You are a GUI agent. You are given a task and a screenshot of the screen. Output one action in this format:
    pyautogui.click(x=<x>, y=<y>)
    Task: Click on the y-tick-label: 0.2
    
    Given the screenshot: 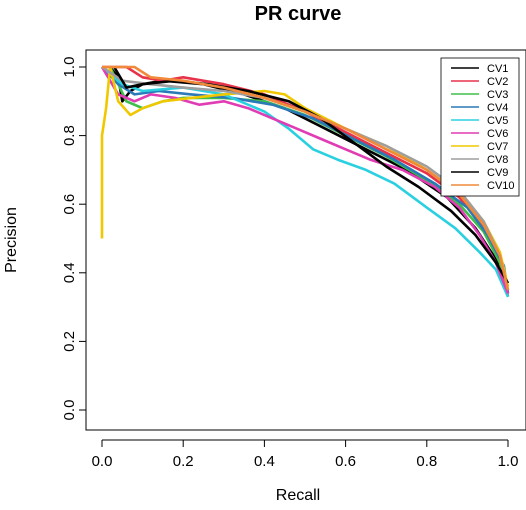 What is the action you would take?
    pyautogui.click(x=69, y=341)
    